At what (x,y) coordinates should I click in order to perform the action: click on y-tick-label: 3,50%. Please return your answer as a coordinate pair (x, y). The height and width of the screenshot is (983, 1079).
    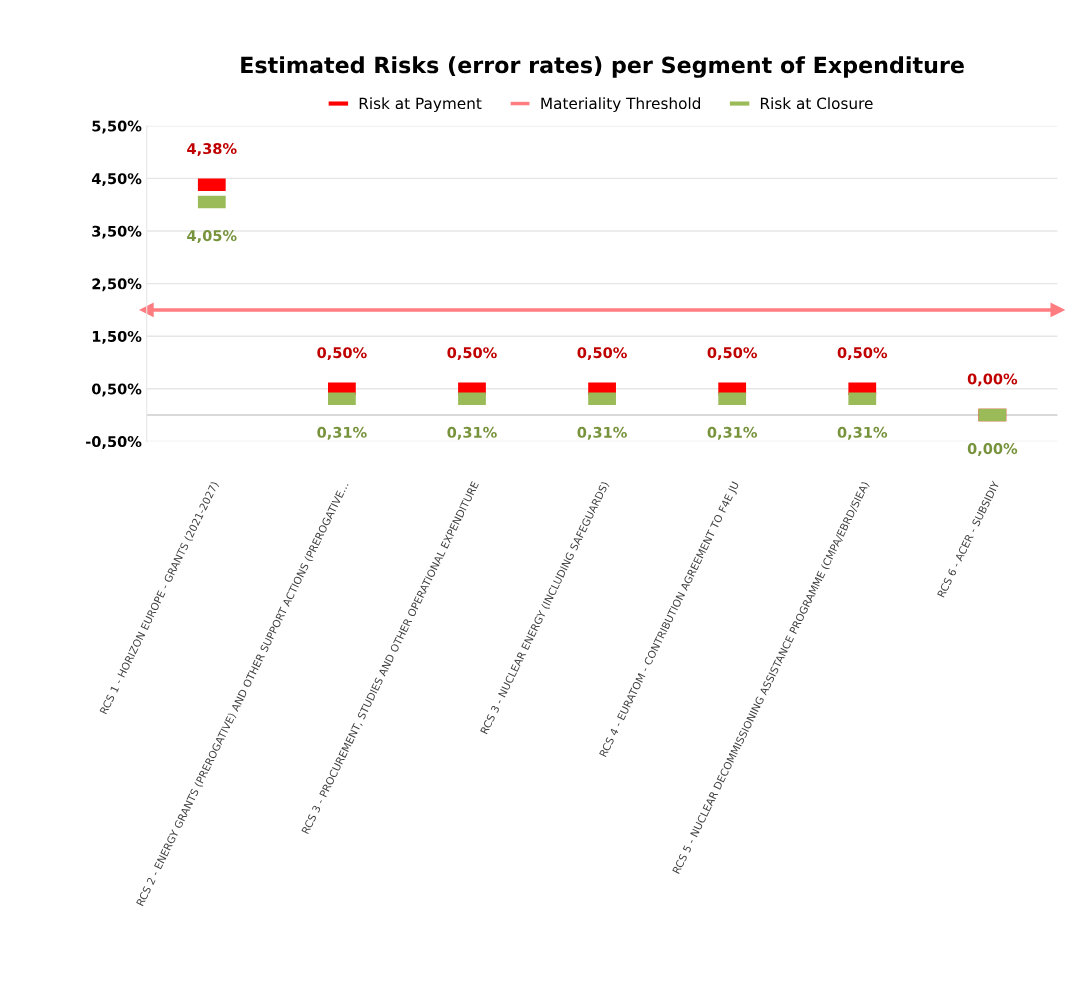
    Looking at the image, I should click on (117, 232).